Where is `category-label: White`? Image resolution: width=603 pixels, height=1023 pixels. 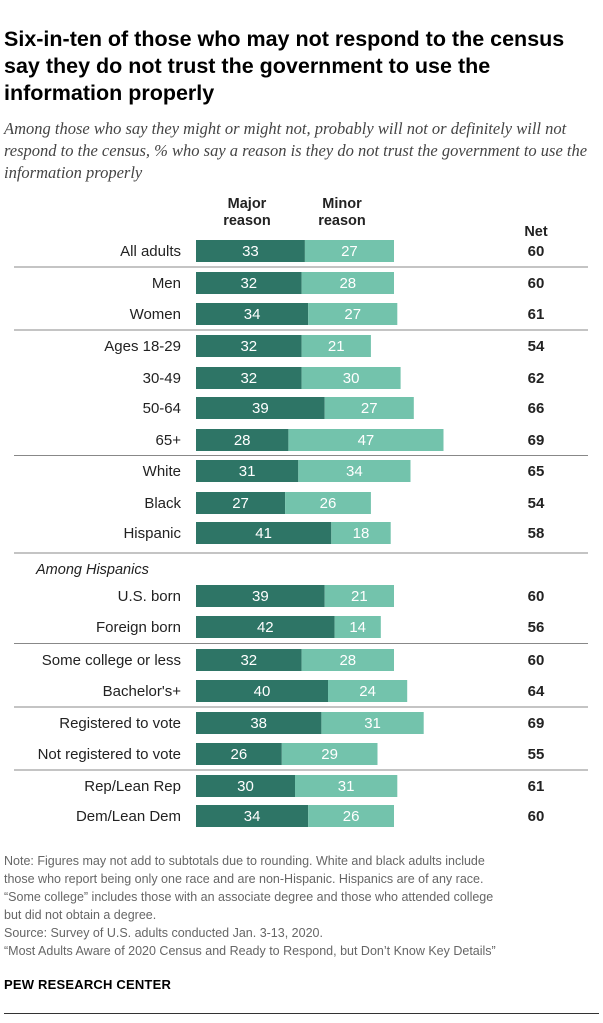 category-label: White is located at coordinates (162, 471).